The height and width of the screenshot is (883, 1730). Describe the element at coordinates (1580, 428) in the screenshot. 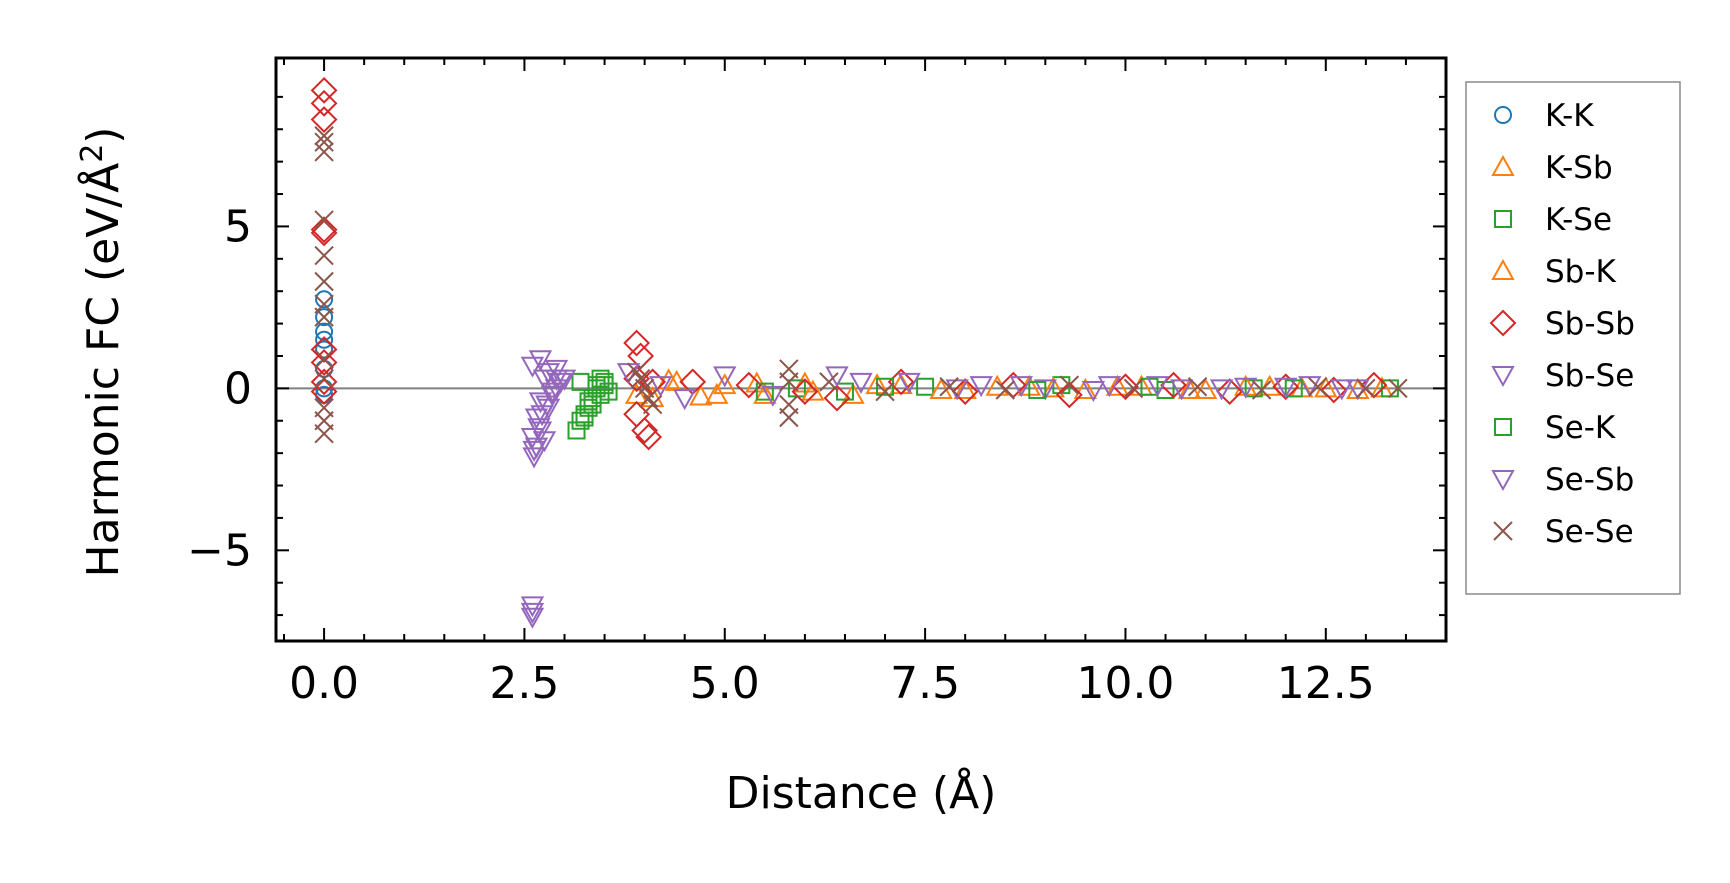

I see `legend-label: Se-K` at that location.